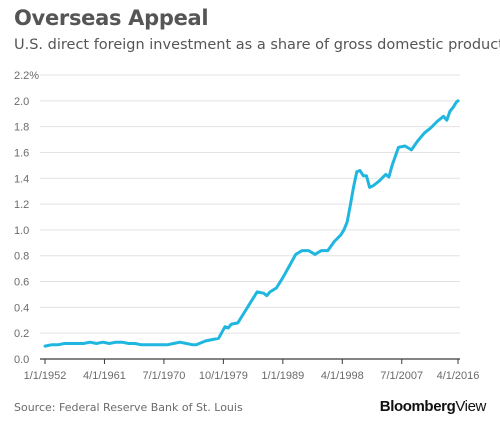  What do you see at coordinates (21, 153) in the screenshot?
I see `y-tick-label: 1.6` at bounding box center [21, 153].